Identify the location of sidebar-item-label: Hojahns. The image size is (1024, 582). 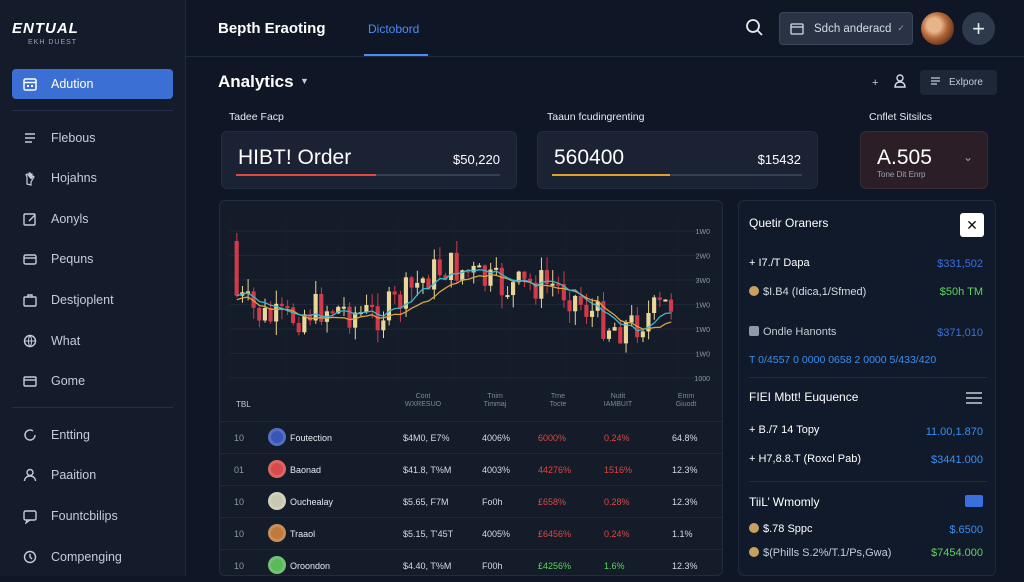
(74, 178).